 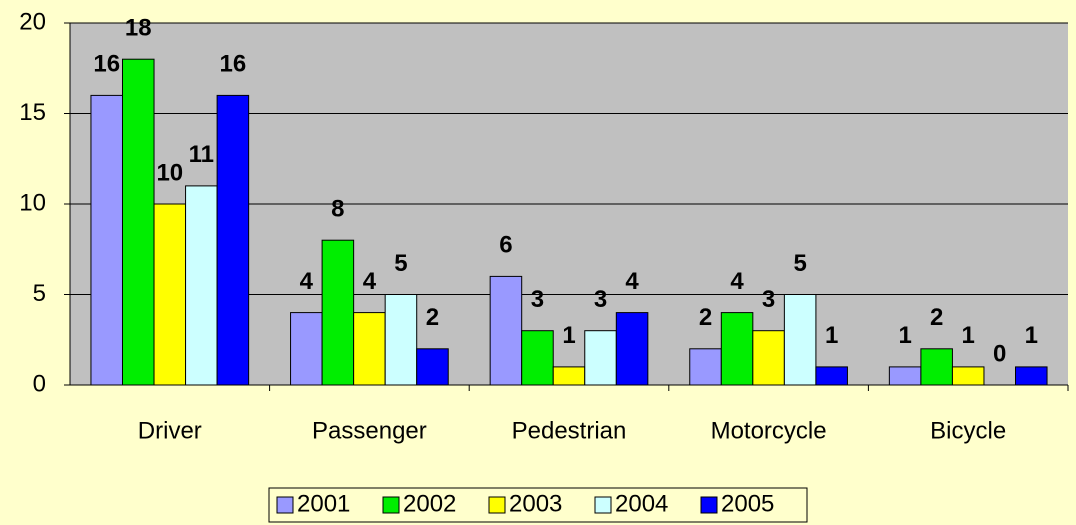 I want to click on y-tick-label: 20, so click(x=32, y=21).